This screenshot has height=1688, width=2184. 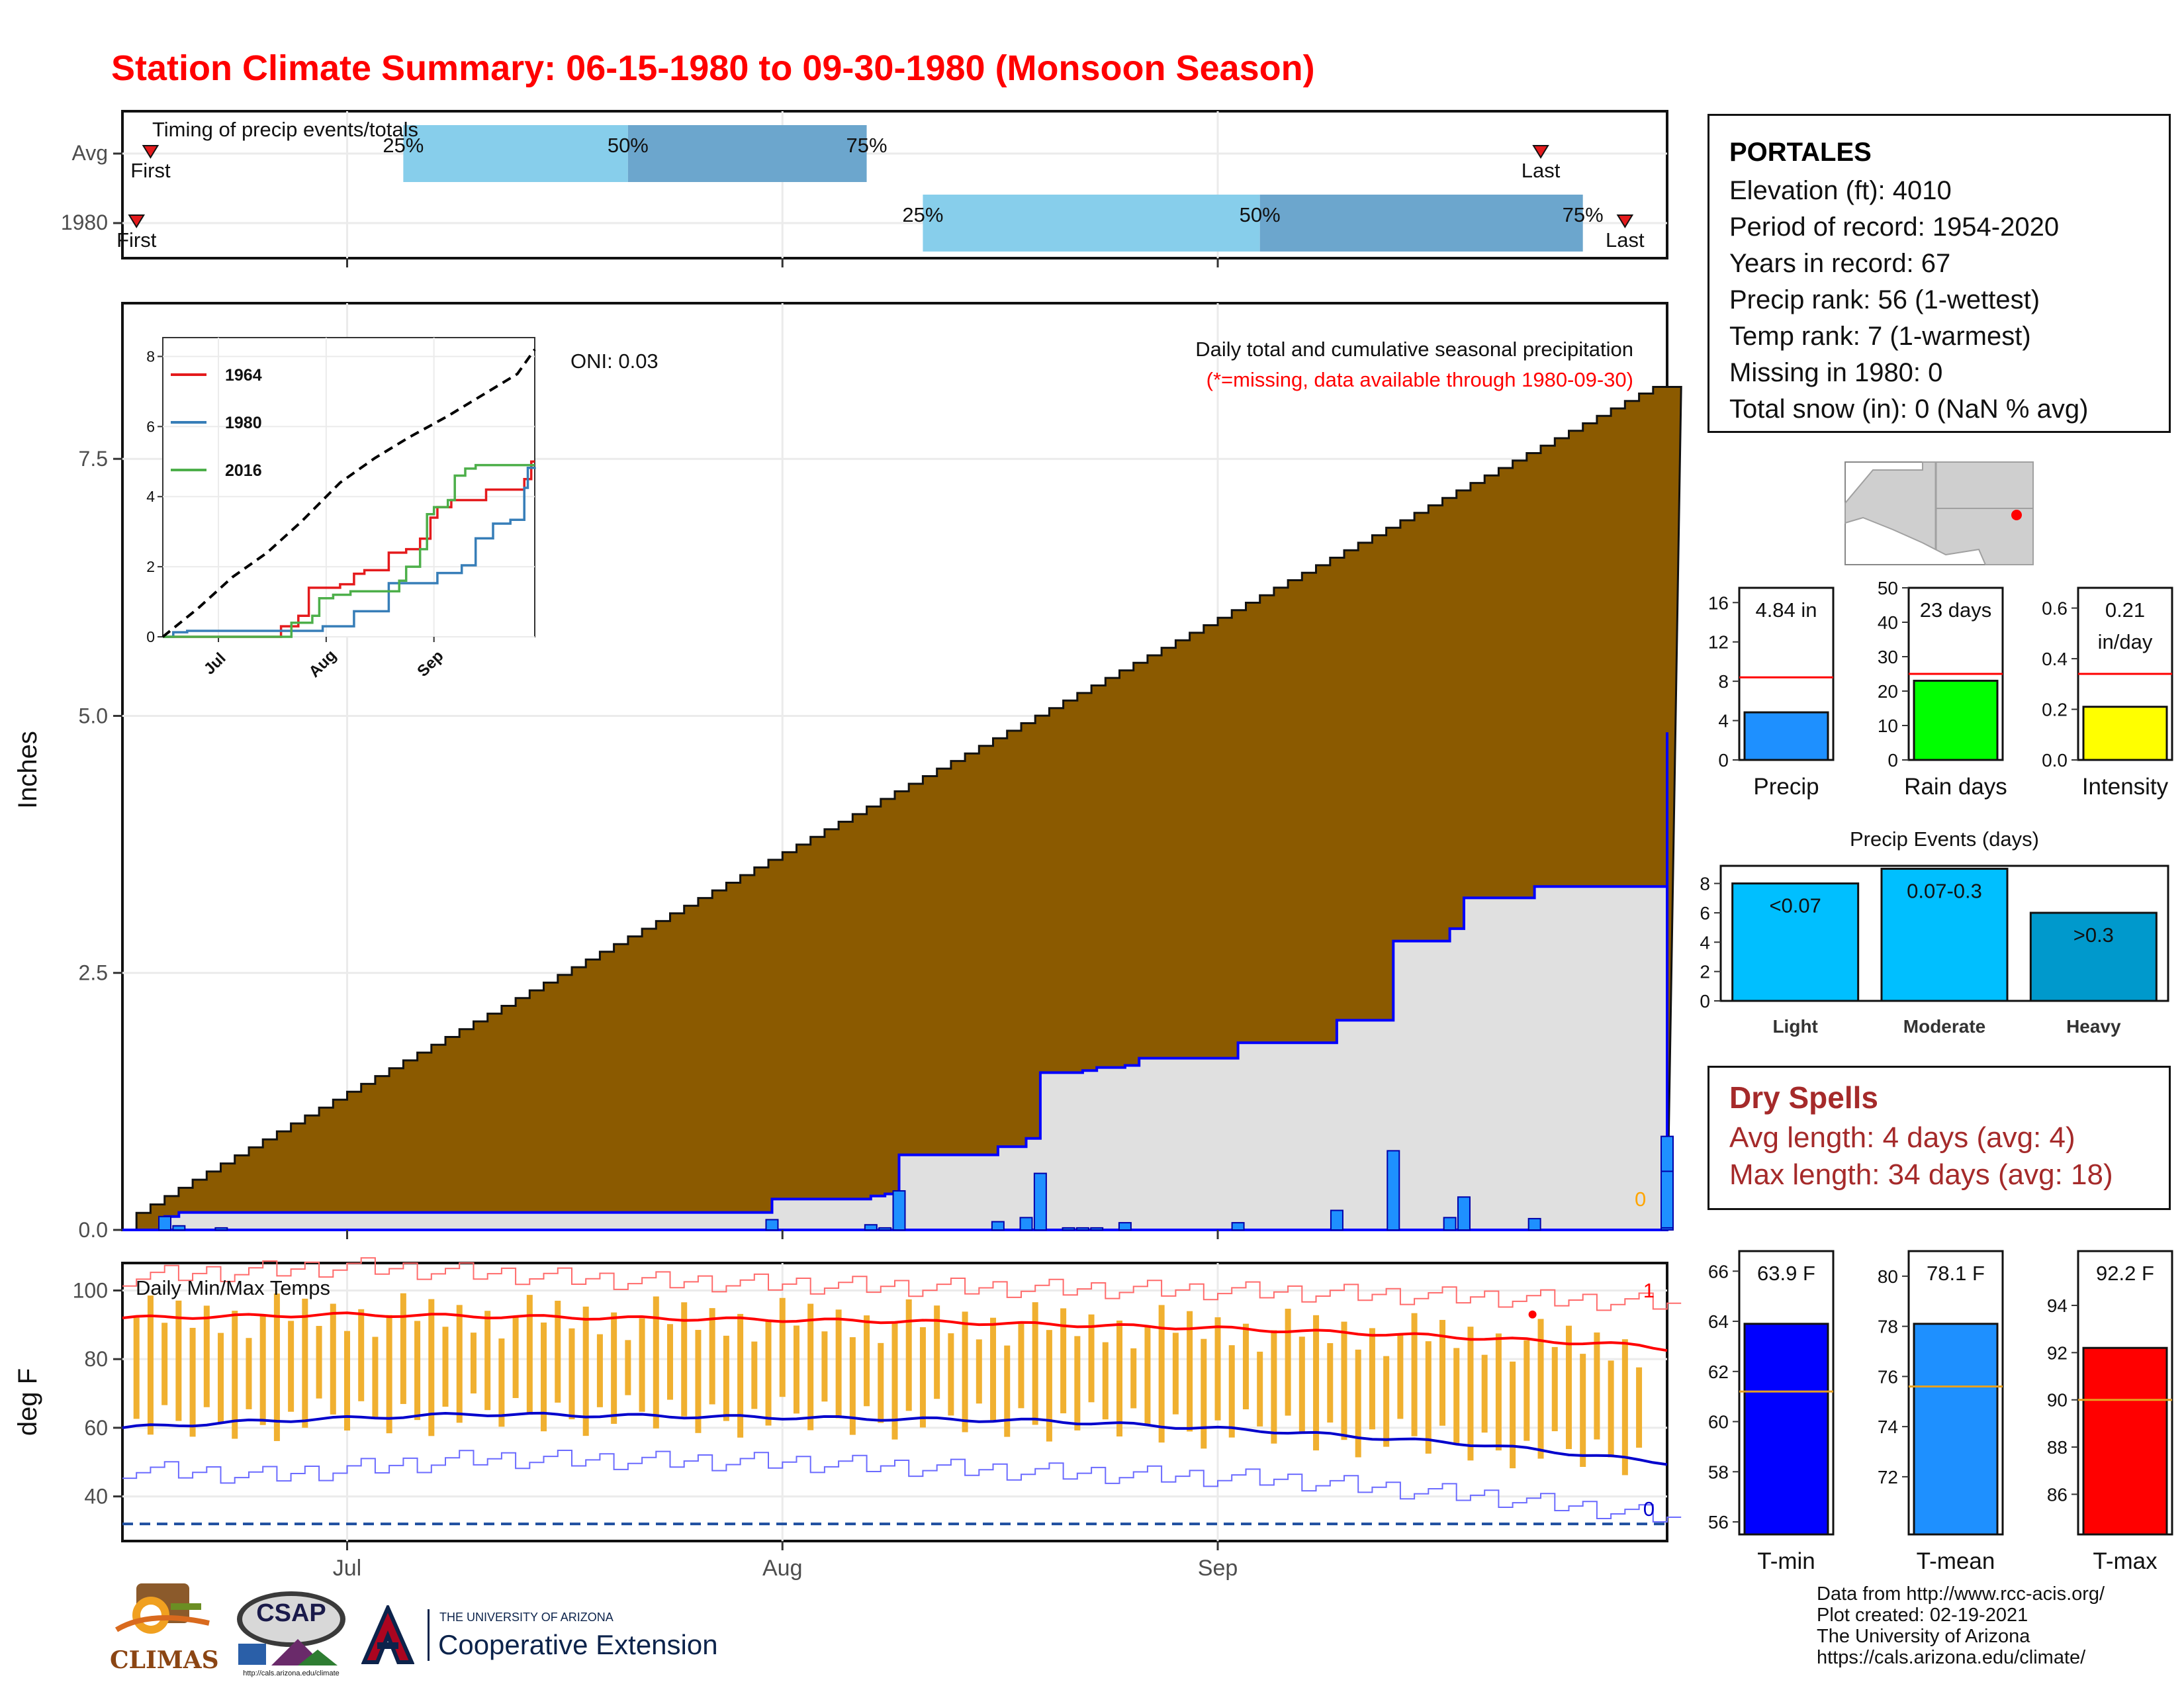 I want to click on temps-record_min-line, so click(x=902, y=1486).